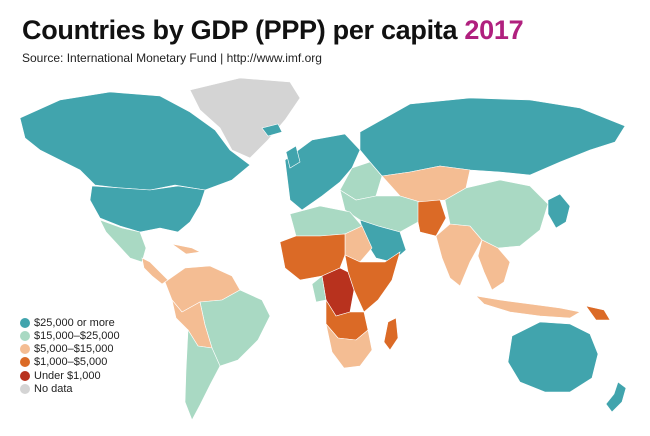 Image resolution: width=650 pixels, height=436 pixels. I want to click on region-east-asia-high, so click(559, 211).